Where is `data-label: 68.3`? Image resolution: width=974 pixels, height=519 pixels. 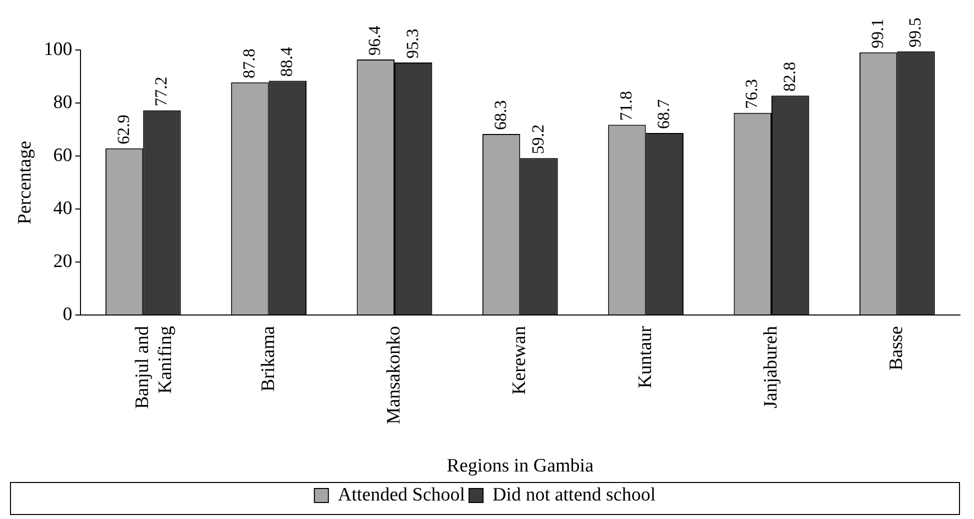 data-label: 68.3 is located at coordinates (500, 115).